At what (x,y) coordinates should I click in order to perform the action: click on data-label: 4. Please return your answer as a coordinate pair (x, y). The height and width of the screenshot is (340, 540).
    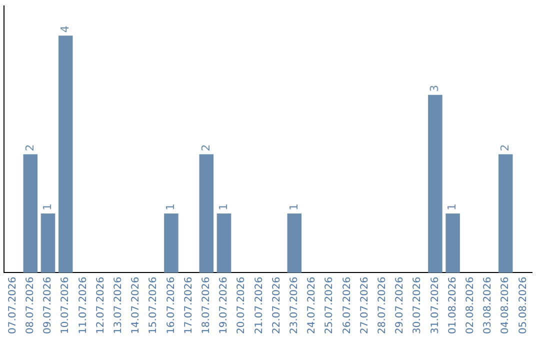
    Looking at the image, I should click on (65, 29).